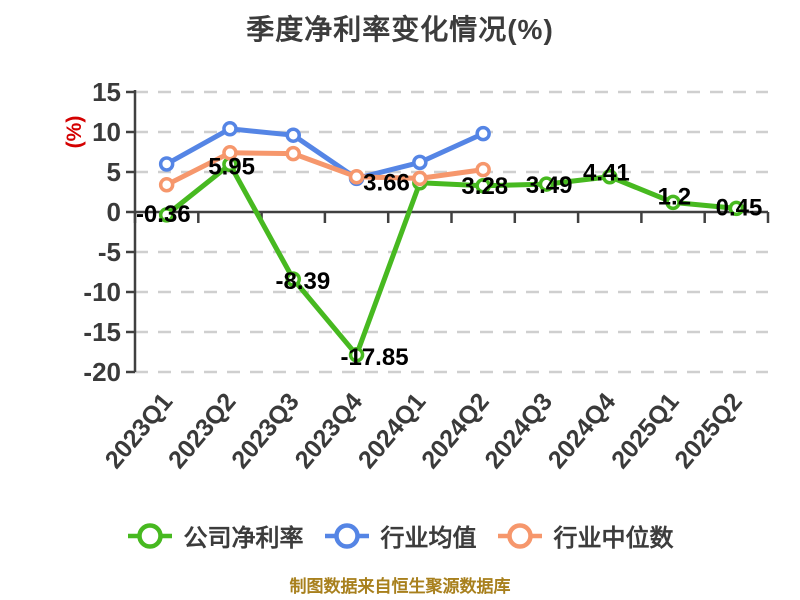  I want to click on x-tick-label: 2025Q2, so click(708, 431).